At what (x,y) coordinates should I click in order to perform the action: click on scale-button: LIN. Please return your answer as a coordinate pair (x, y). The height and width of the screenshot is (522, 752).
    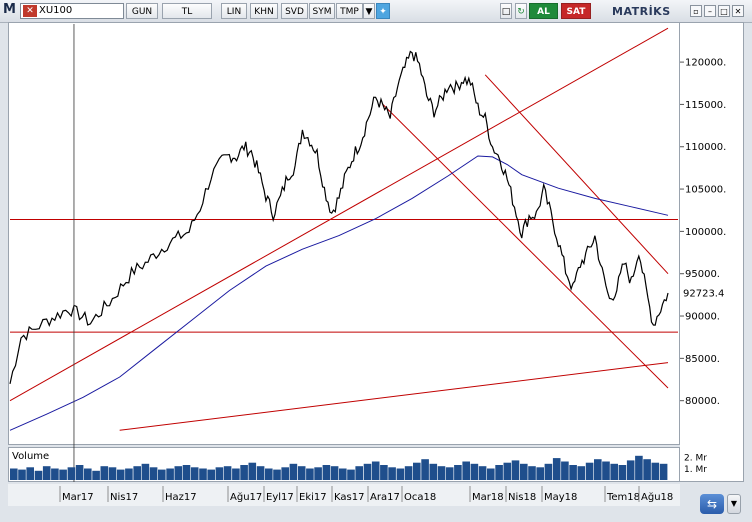
    Looking at the image, I should click on (234, 11).